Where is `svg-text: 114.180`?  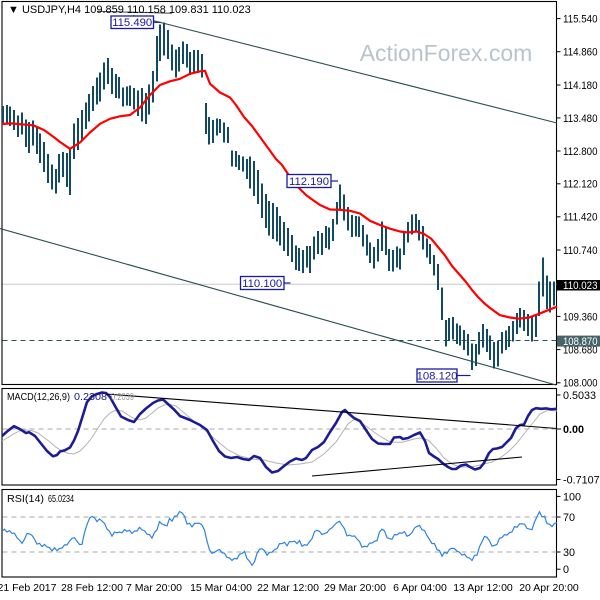
svg-text: 114.180 is located at coordinates (580, 86).